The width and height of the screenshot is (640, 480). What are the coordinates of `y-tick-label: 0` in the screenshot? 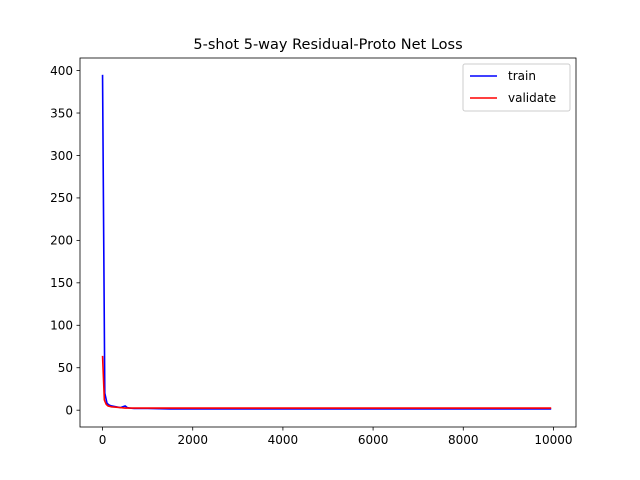 It's located at (69, 410).